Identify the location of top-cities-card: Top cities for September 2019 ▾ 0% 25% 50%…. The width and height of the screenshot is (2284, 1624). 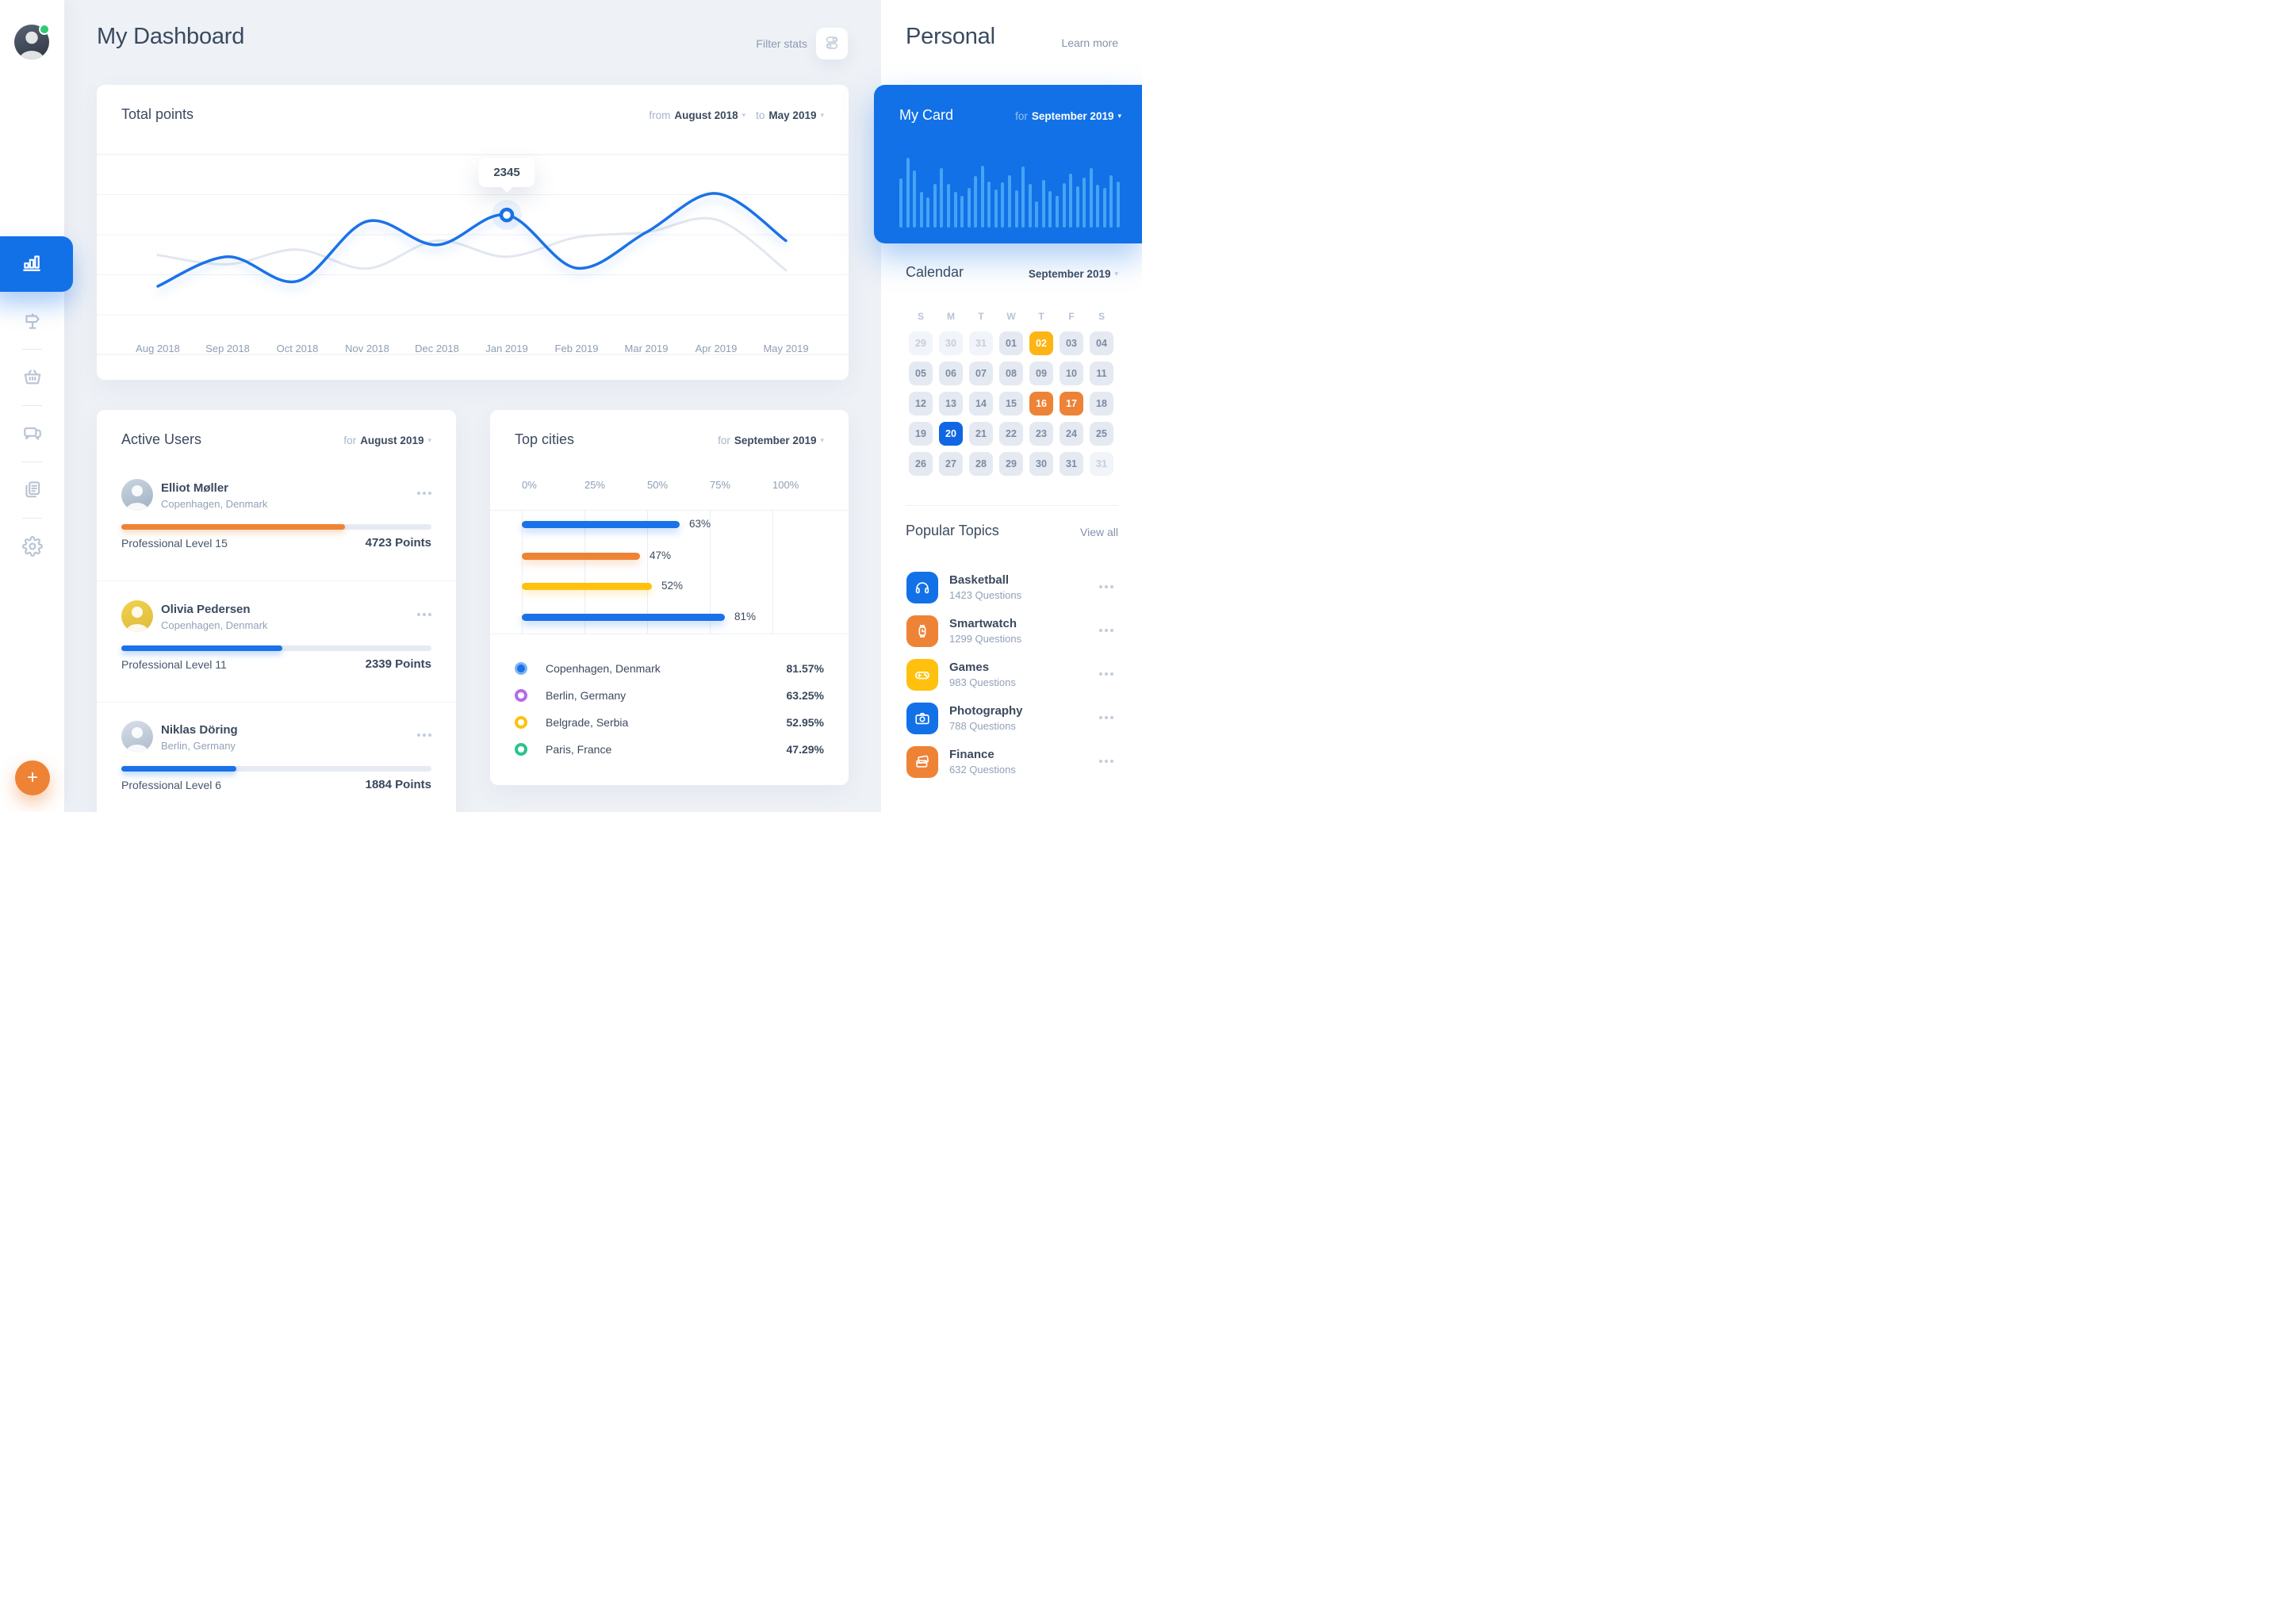
(669, 597).